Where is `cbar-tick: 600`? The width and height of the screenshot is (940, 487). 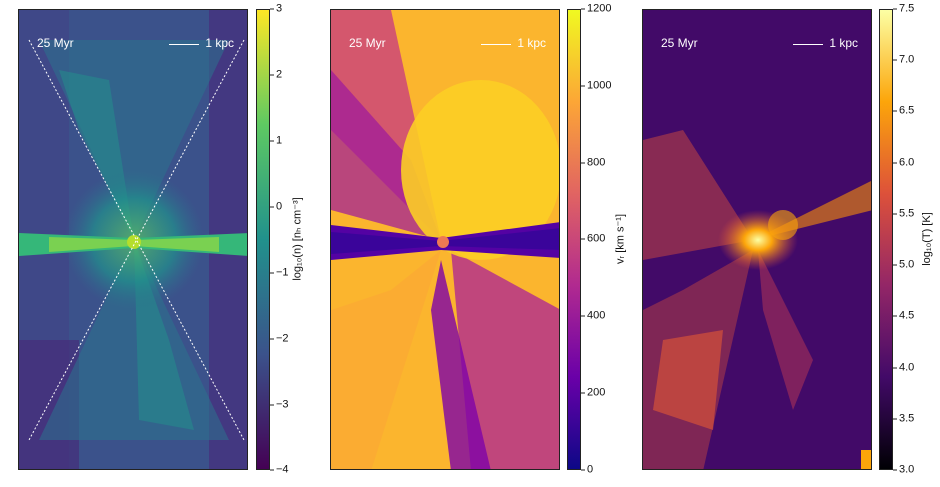
cbar-tick: 600 is located at coordinates (593, 238).